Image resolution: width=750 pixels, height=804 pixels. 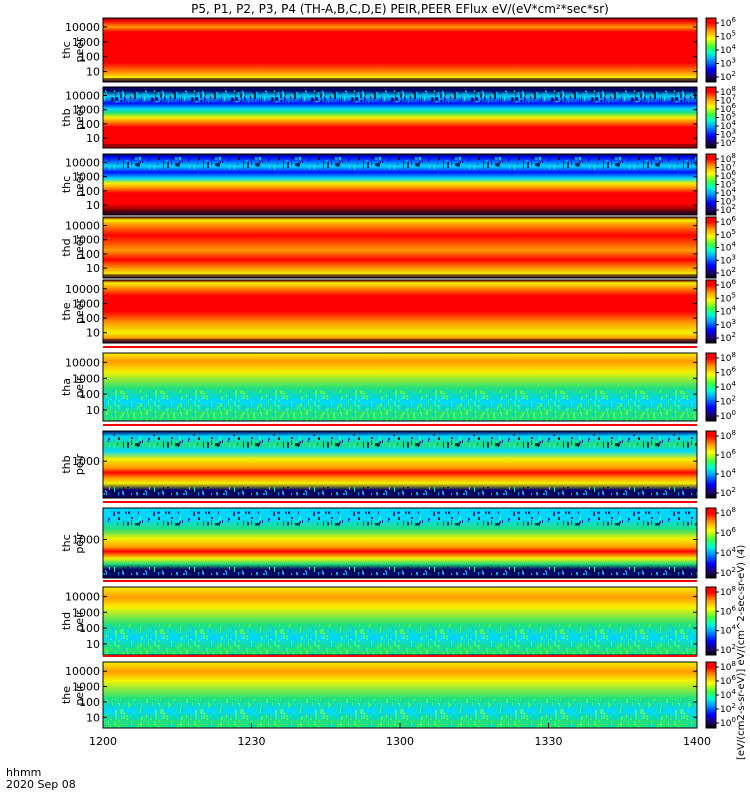 What do you see at coordinates (66, 695) in the screenshot?
I see `probe-label: the` at bounding box center [66, 695].